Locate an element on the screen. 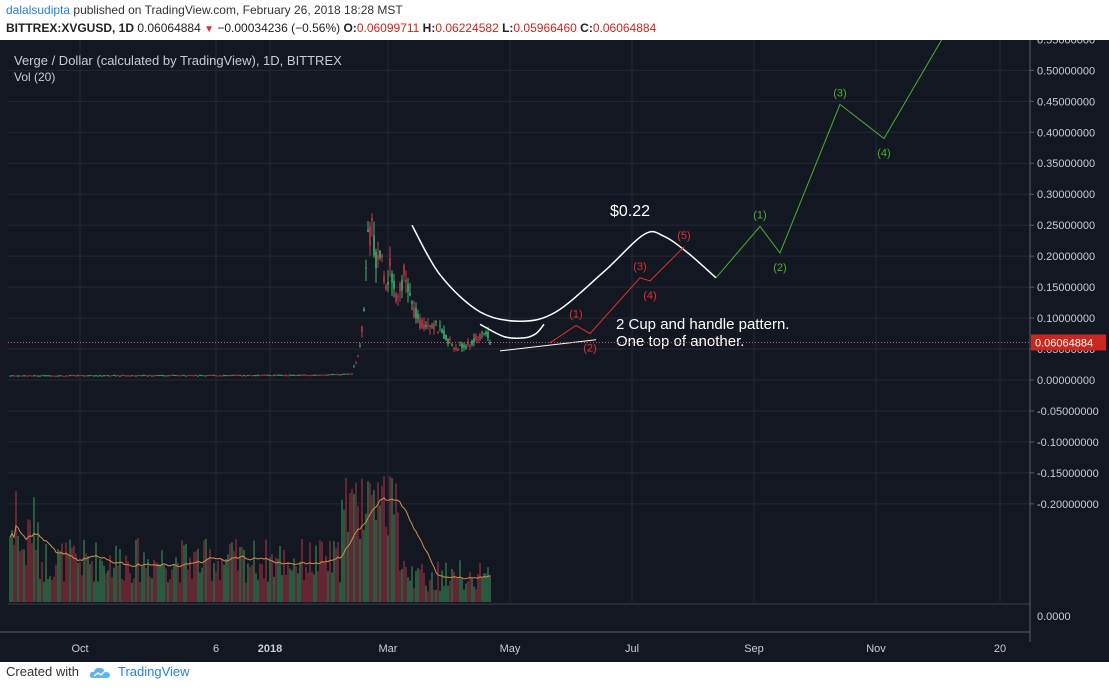  low-label: L: is located at coordinates (508, 28).